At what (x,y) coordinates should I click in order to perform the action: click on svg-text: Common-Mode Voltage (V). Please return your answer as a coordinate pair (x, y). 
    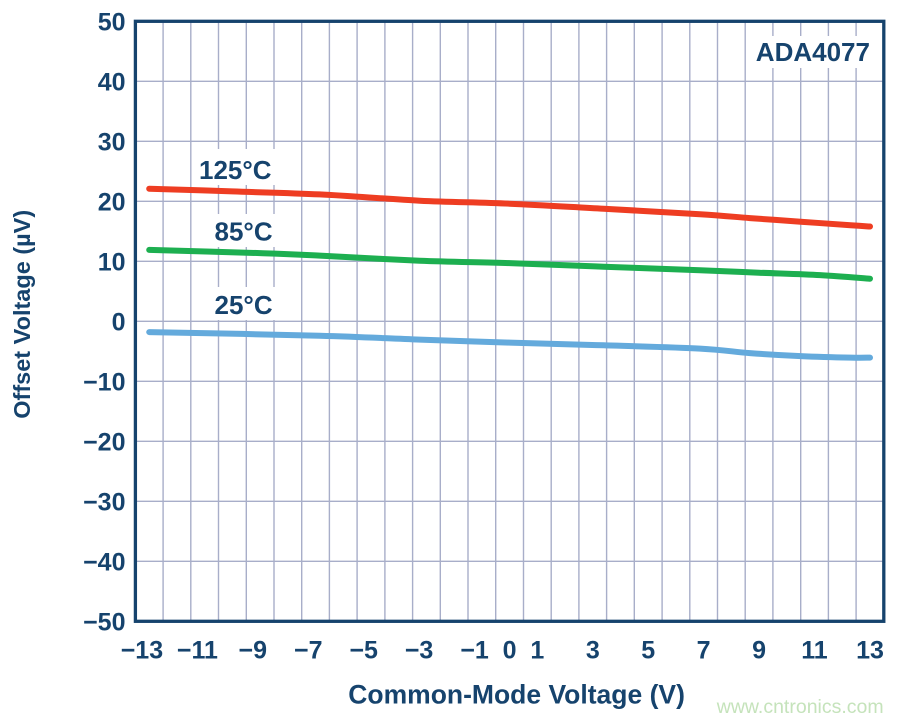
    Looking at the image, I should click on (516, 694).